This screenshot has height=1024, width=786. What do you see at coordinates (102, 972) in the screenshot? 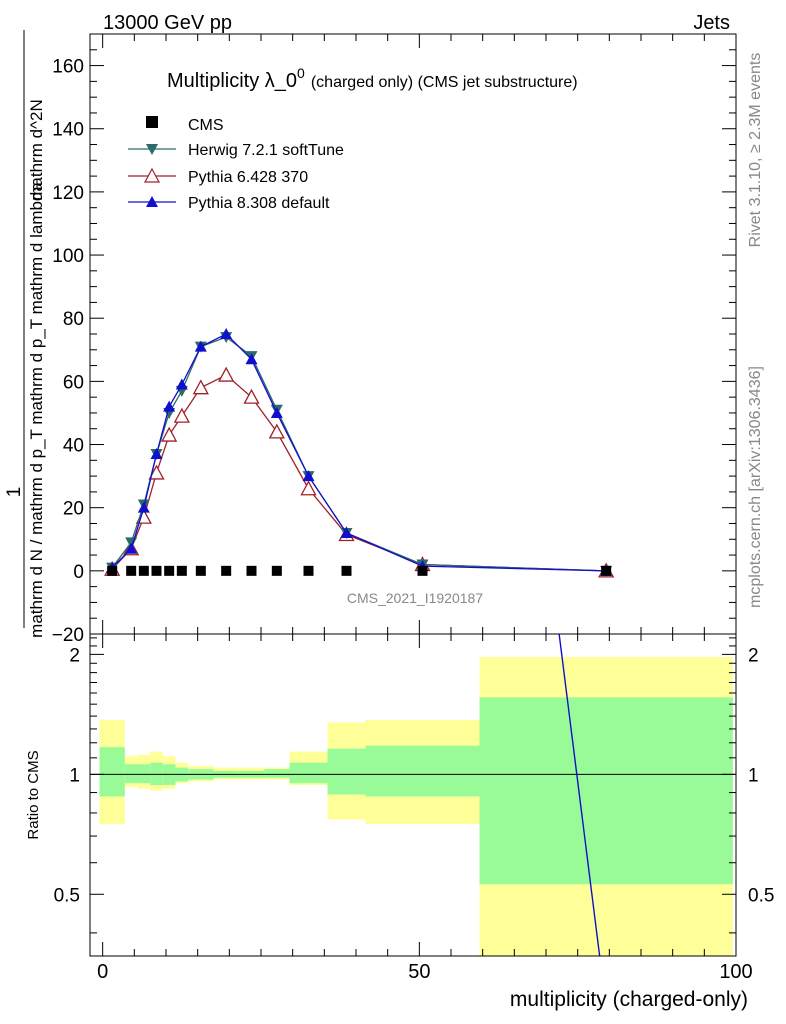
I see `x-tick-label: 0` at bounding box center [102, 972].